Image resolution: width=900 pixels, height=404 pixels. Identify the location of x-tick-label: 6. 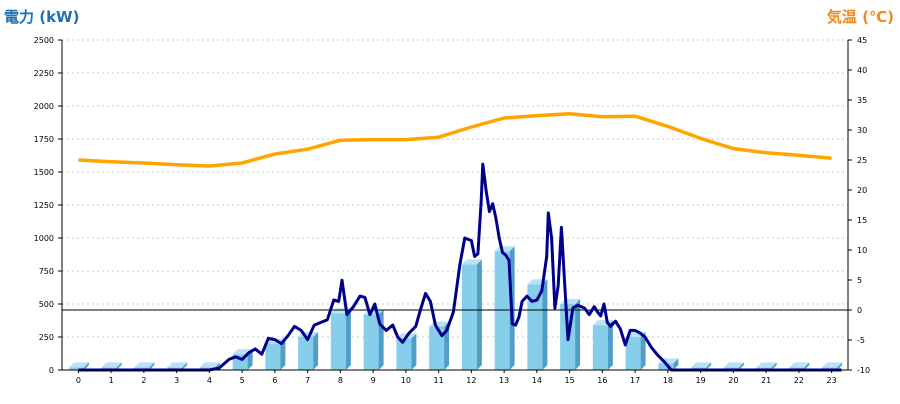
(274, 380).